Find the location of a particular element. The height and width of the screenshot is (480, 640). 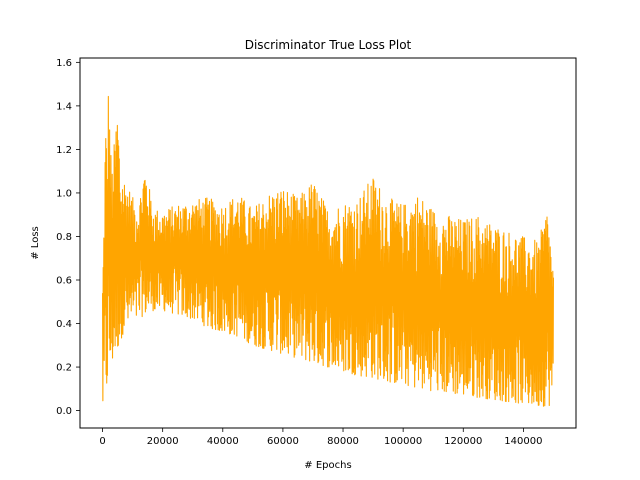

y-tick-label: 0.4 is located at coordinates (64, 324).